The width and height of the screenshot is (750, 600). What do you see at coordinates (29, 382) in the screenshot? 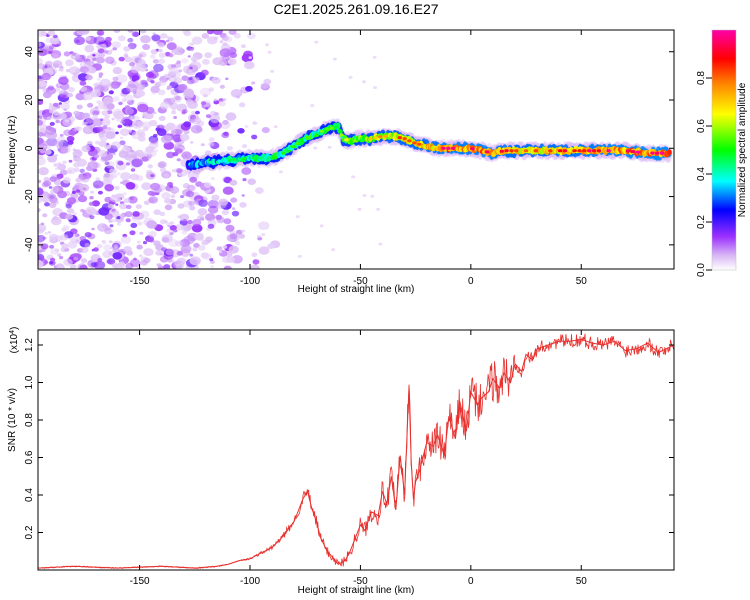
I see `y-tick-label: 1.0` at bounding box center [29, 382].